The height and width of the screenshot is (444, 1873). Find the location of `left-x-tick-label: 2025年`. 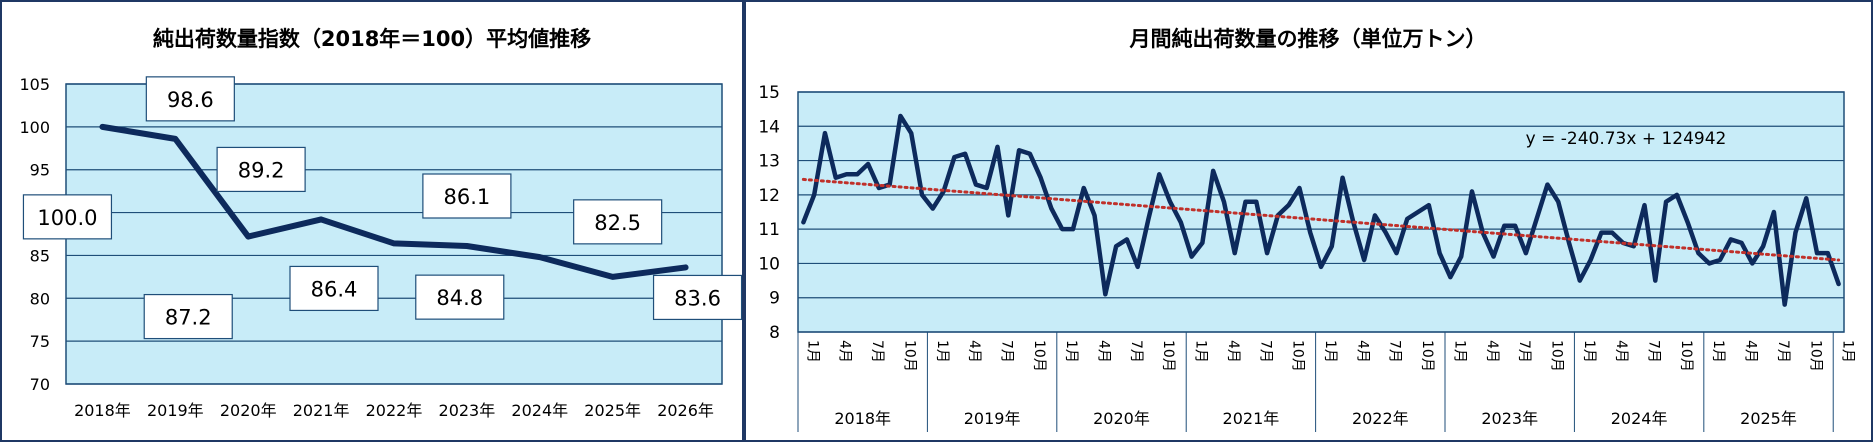

left-x-tick-label: 2025年 is located at coordinates (612, 410).